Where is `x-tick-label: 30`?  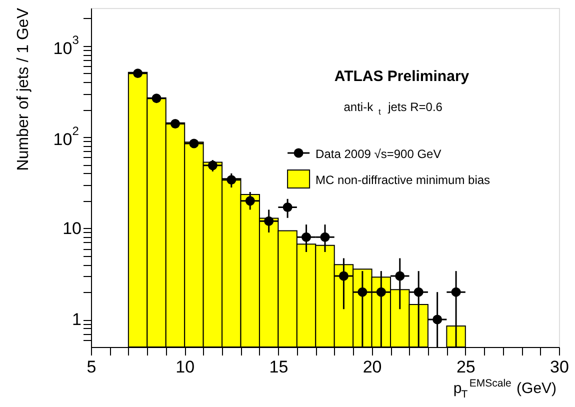
x-tick-label: 30 is located at coordinates (559, 367).